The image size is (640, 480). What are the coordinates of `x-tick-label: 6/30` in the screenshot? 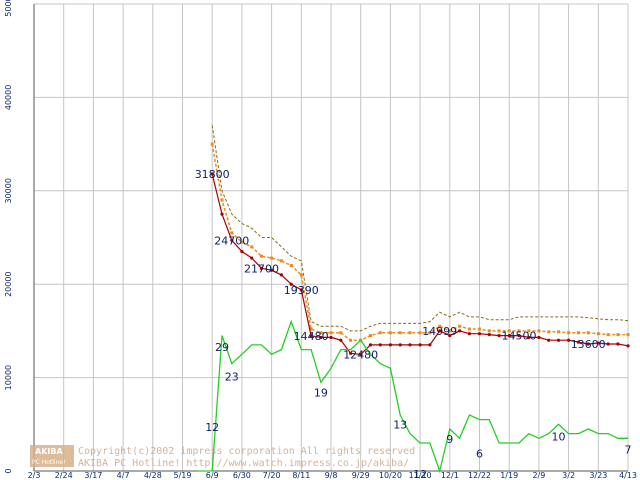 It's located at (242, 475).